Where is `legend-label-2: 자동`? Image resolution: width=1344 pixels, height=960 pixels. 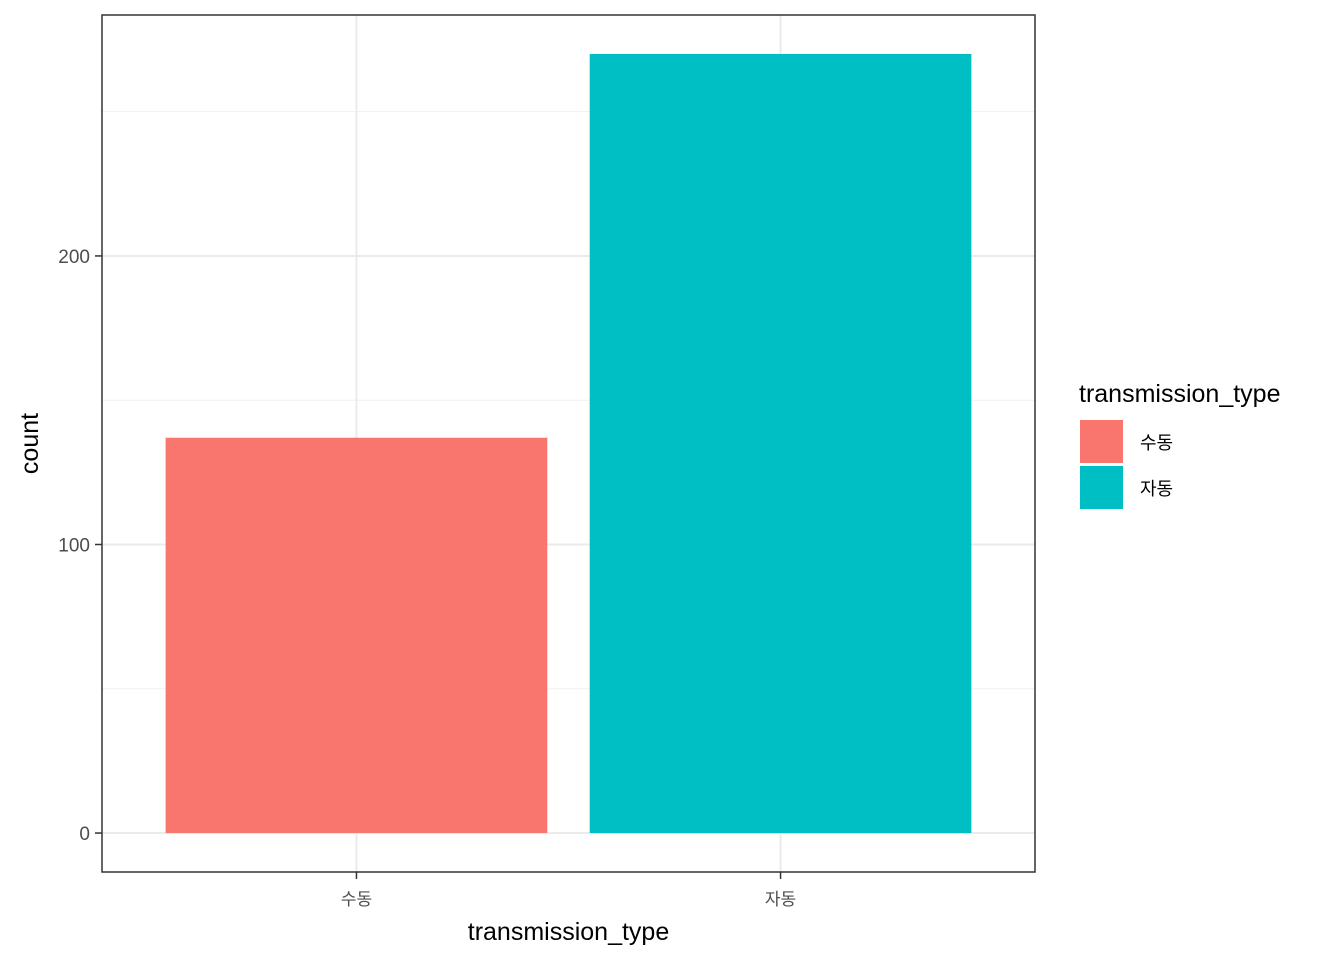 legend-label-2: 자동 is located at coordinates (1156, 489).